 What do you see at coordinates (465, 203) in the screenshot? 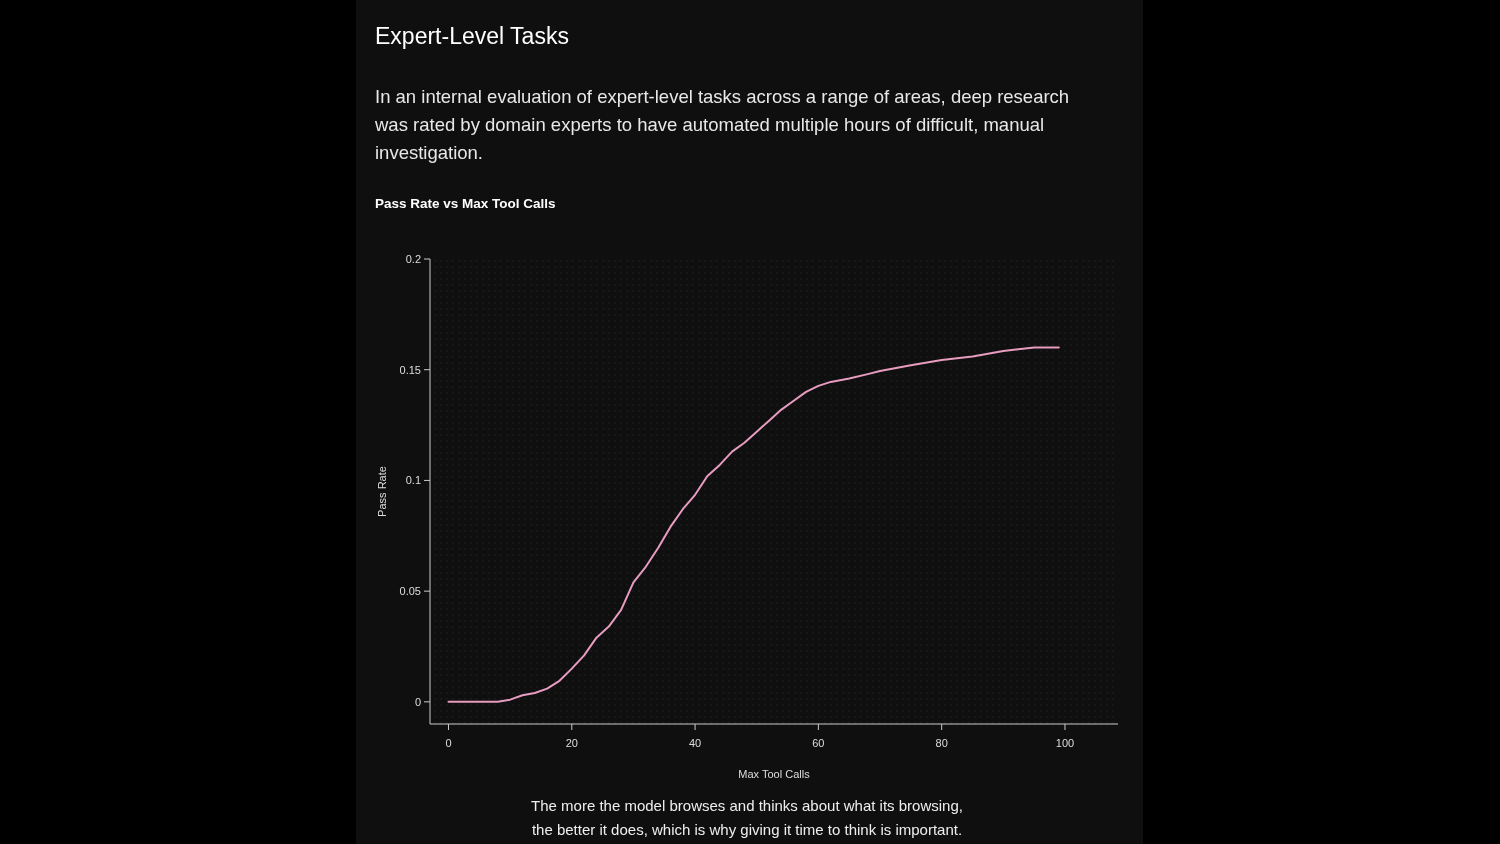
I see `text: Pass Rate vs Max Tool Calls` at bounding box center [465, 203].